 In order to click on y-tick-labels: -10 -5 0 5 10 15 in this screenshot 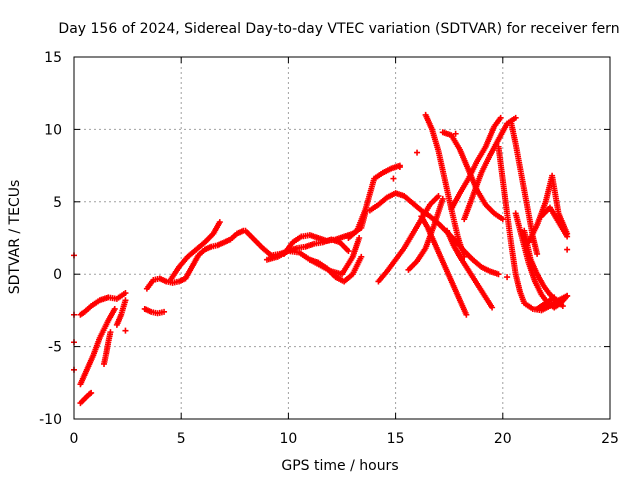, I will do `click(50, 239)`.